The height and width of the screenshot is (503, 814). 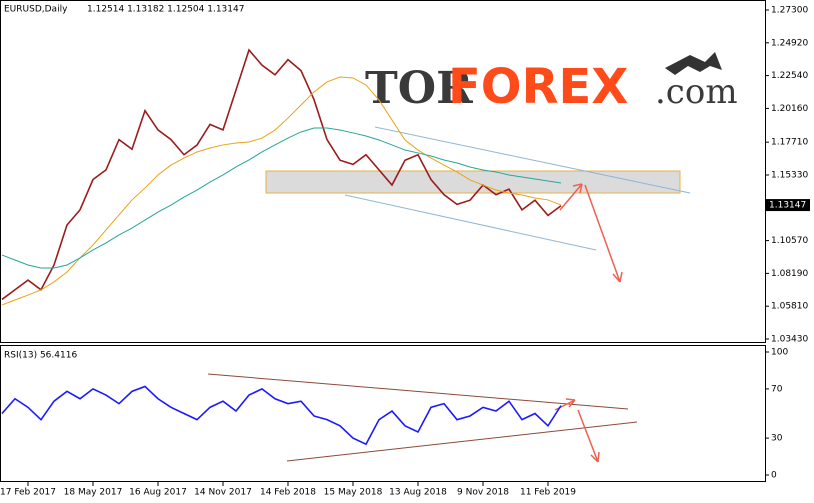 I want to click on logo-main: FOREX, so click(x=538, y=87).